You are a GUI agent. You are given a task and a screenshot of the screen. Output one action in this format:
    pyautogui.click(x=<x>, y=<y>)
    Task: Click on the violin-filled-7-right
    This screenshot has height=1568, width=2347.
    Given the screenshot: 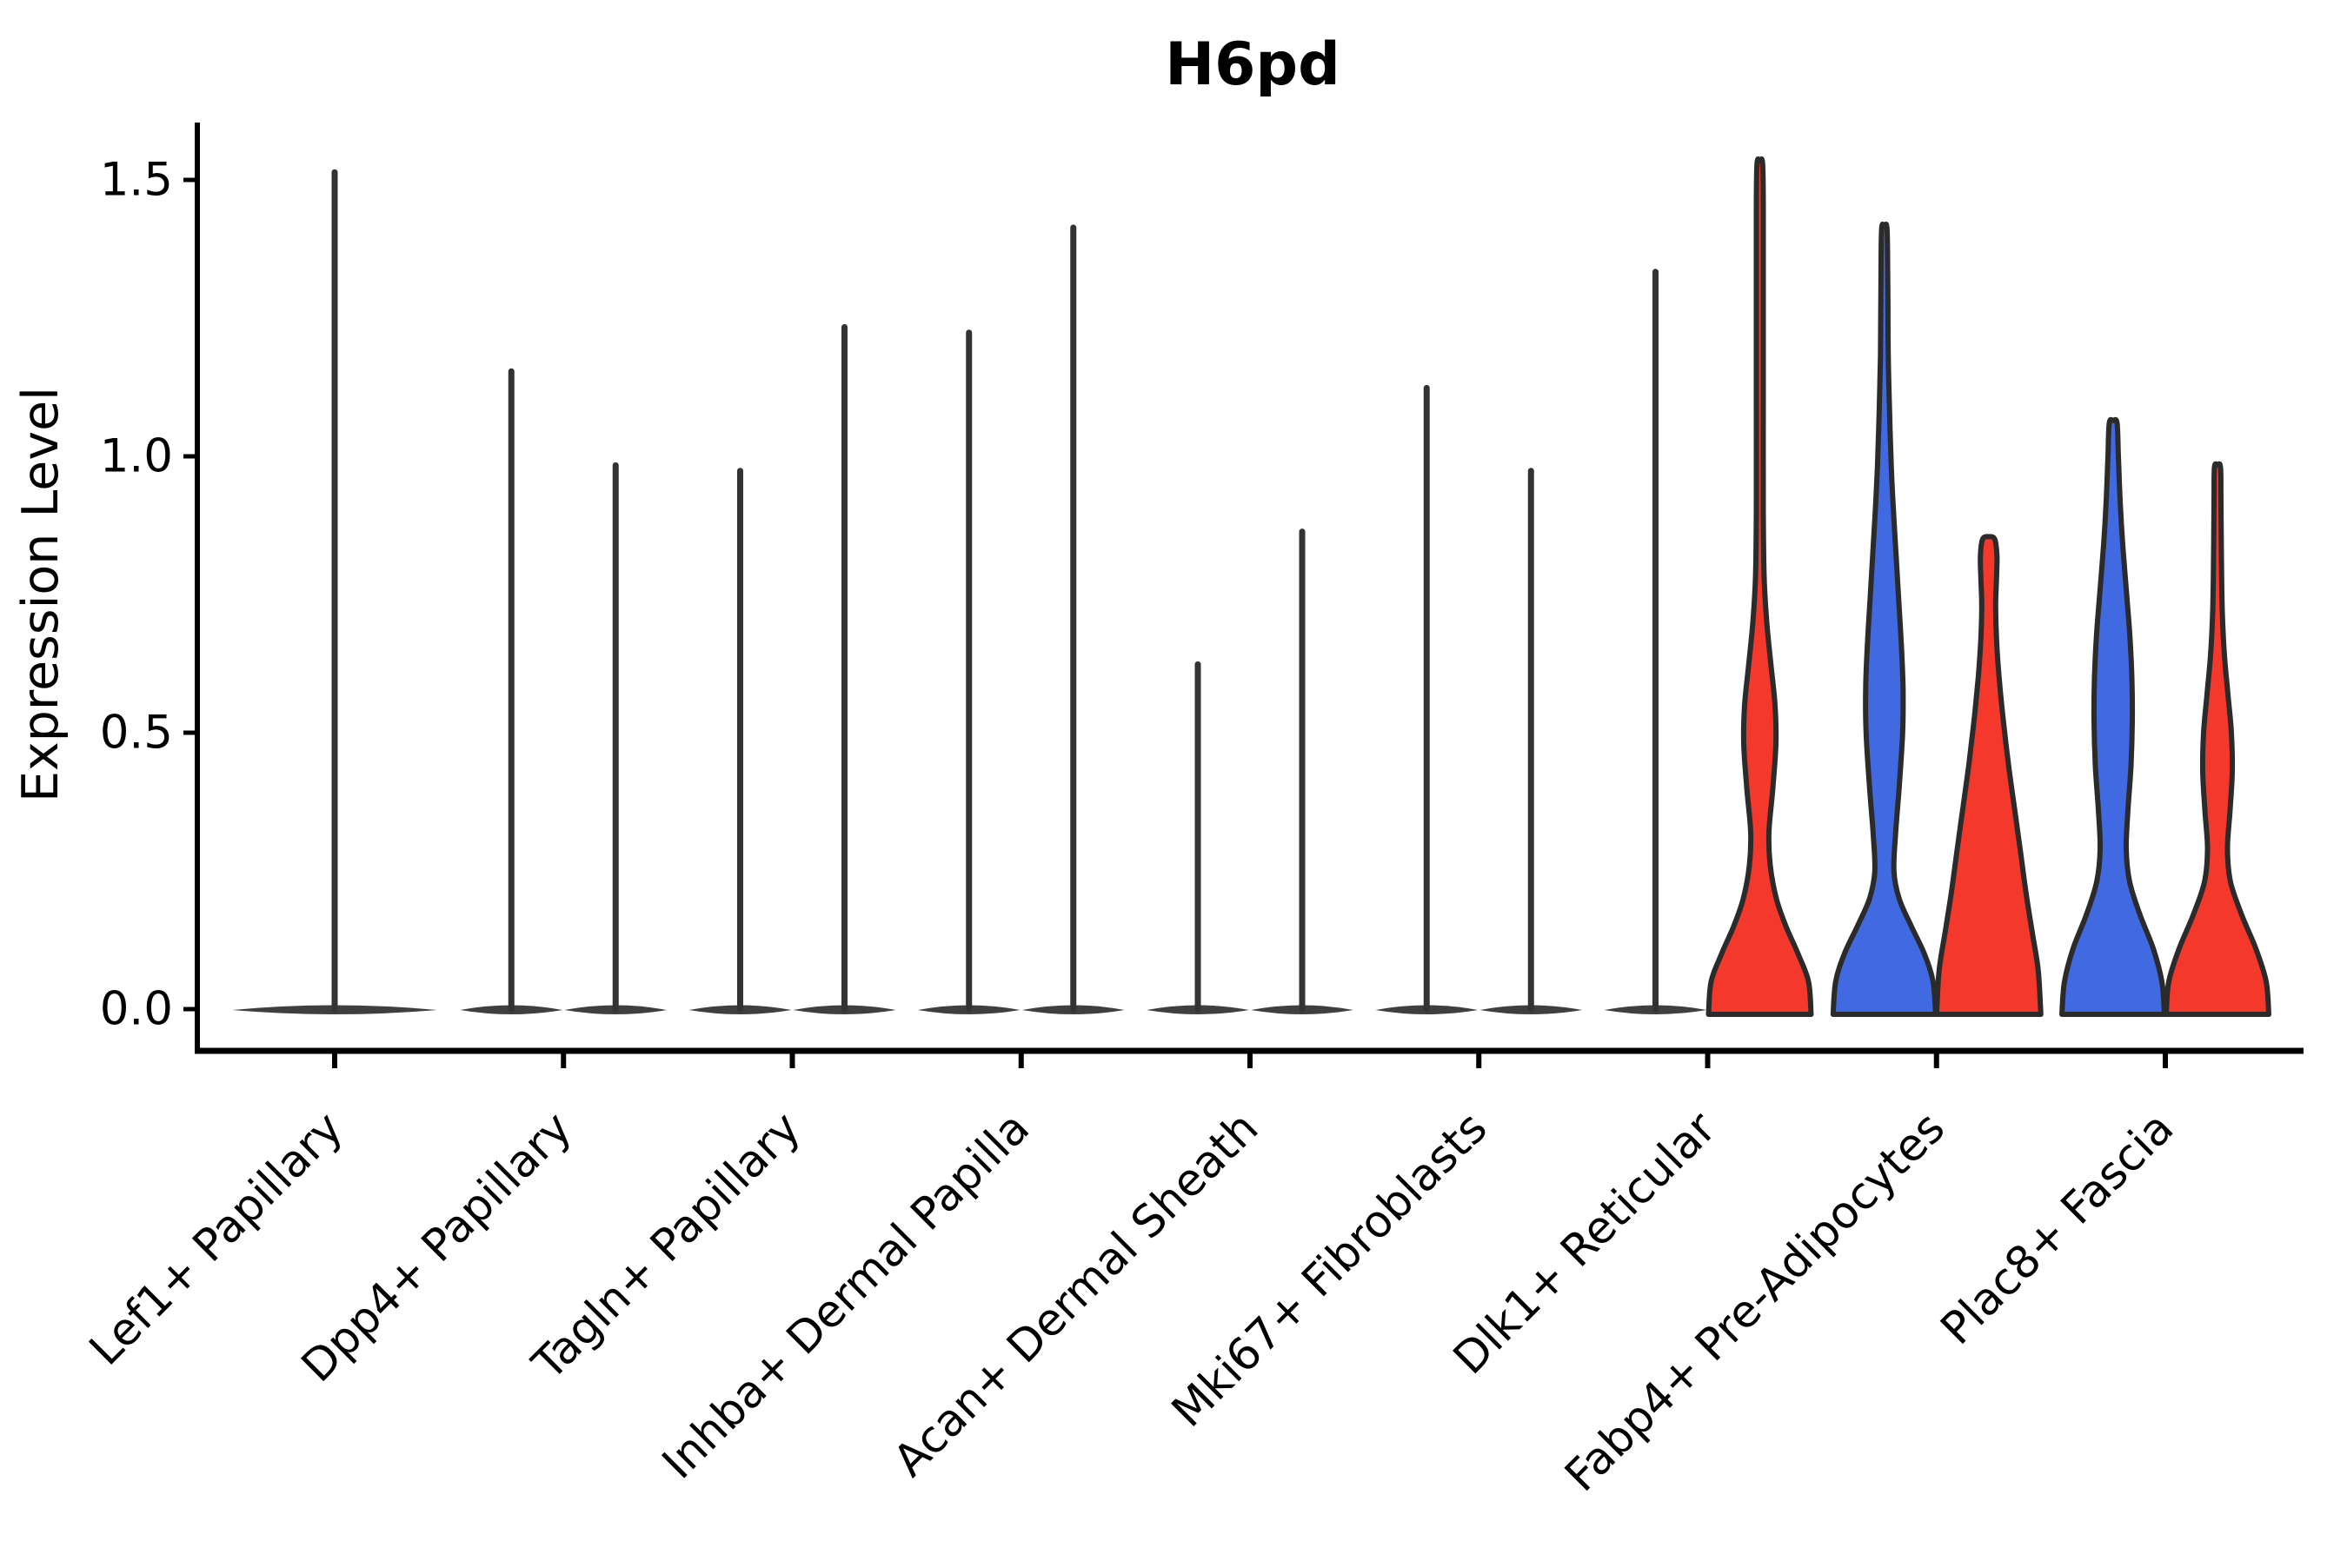 What is the action you would take?
    pyautogui.click(x=1988, y=775)
    